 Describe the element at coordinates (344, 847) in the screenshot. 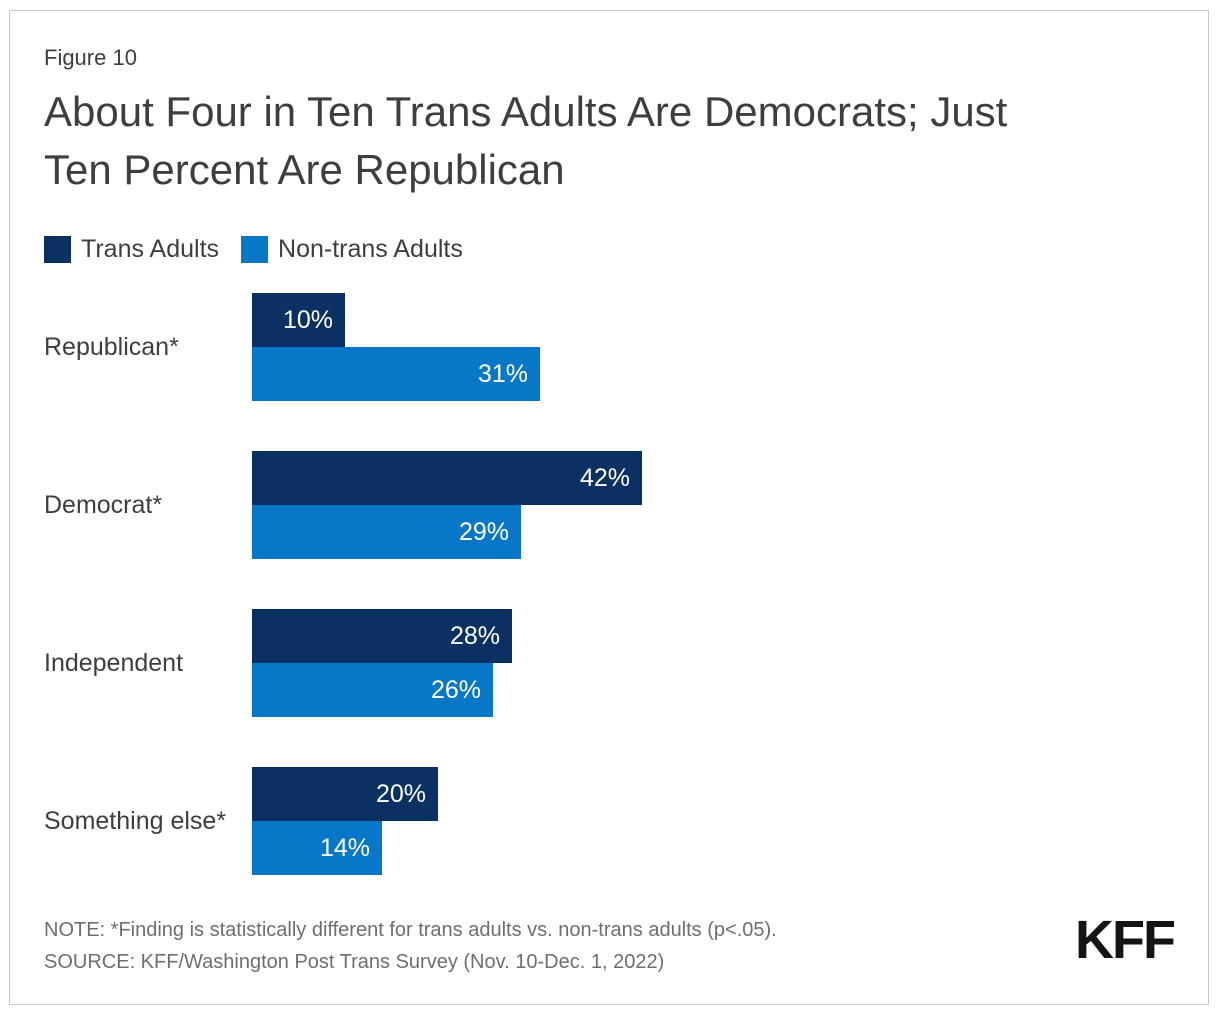

I see `bar-value-label: 14%` at that location.